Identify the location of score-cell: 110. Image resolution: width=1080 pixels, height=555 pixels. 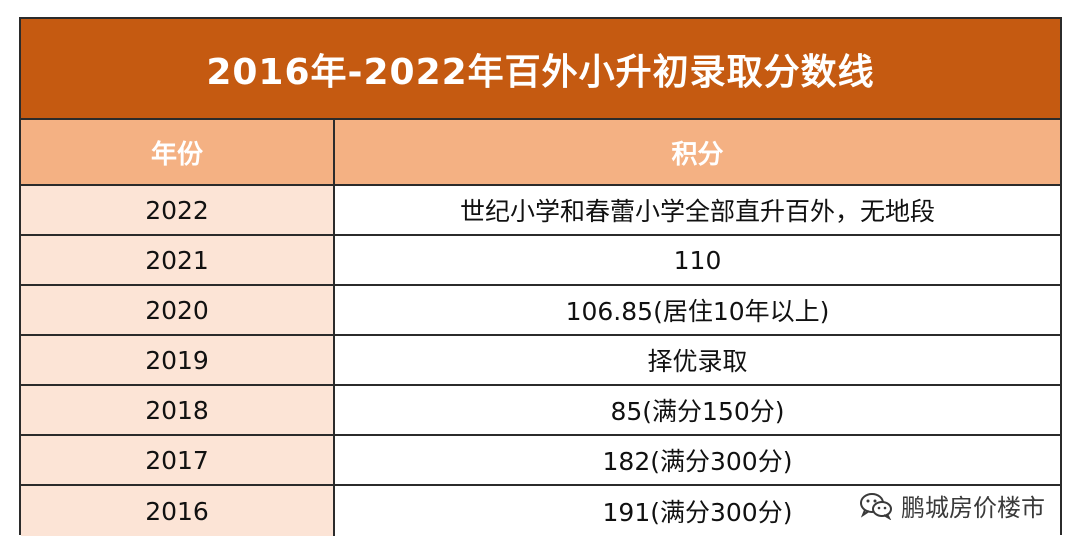
(697, 260).